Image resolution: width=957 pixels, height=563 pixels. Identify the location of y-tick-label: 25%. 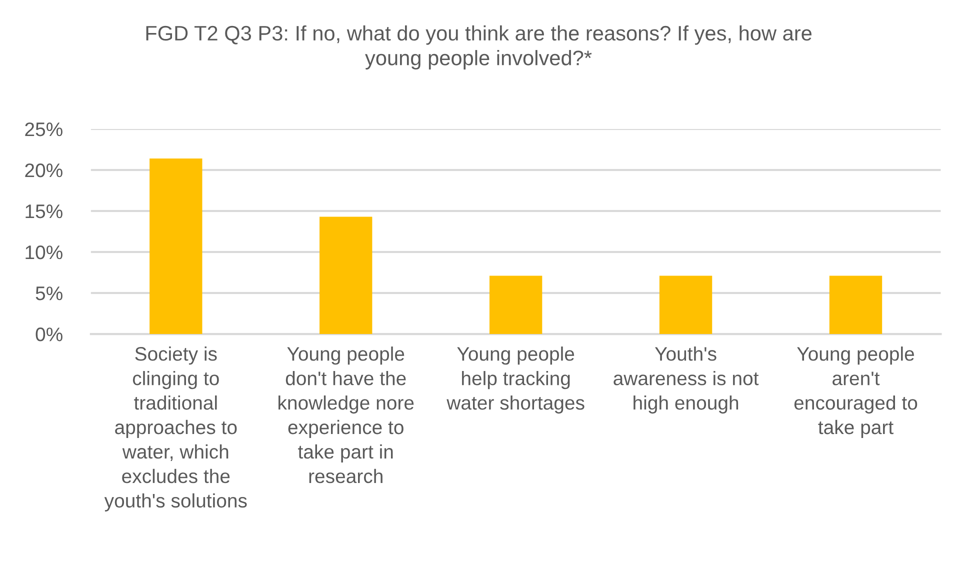
(43, 129).